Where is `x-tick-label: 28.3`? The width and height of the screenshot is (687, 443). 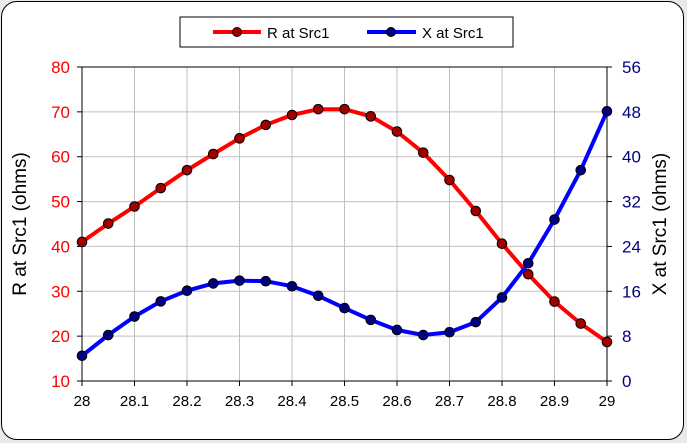 x-tick-label: 28.3 is located at coordinates (239, 401).